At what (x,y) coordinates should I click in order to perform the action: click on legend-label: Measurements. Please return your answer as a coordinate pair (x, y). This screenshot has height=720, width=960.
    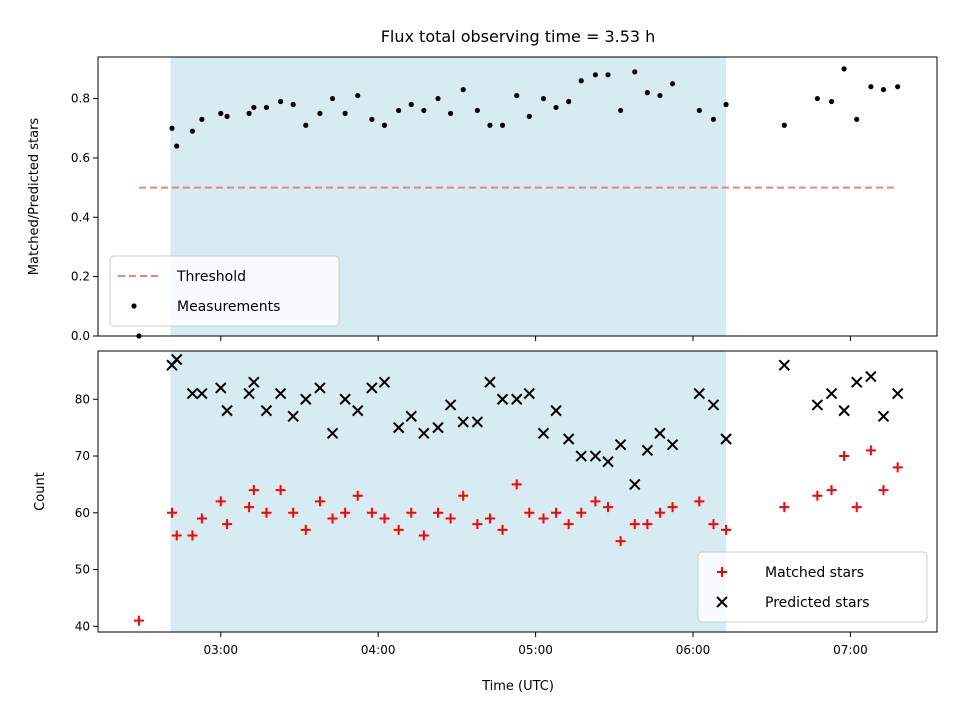
    Looking at the image, I should click on (228, 307).